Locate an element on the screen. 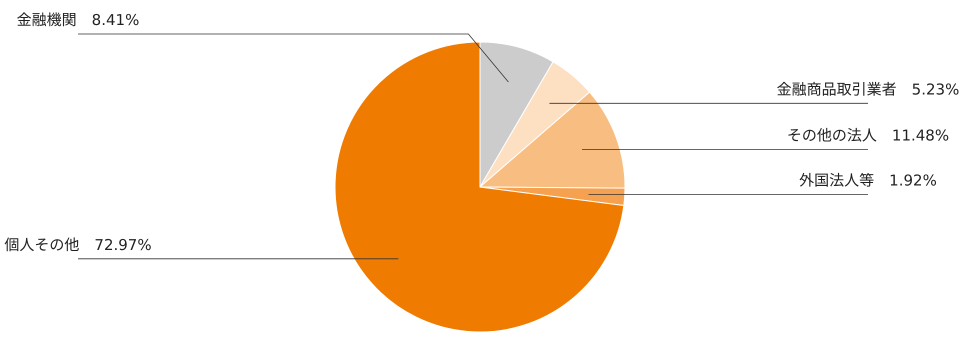 The width and height of the screenshot is (960, 340). slice-label: 個人その他 72.97% is located at coordinates (78, 245).